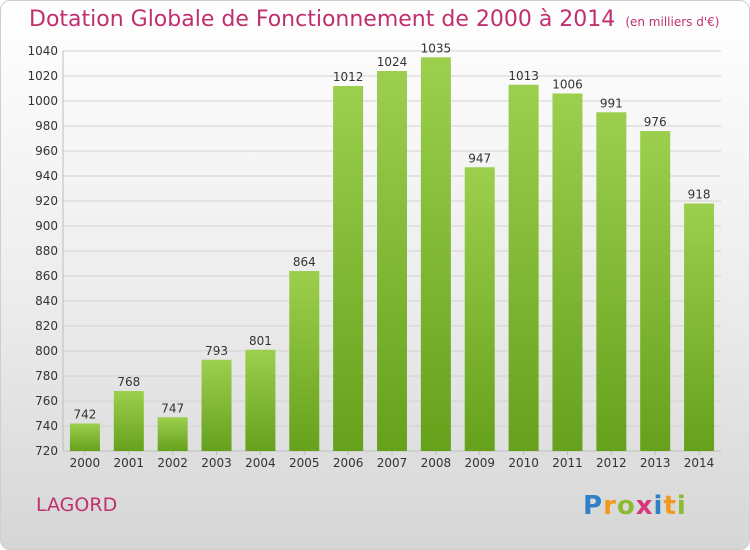 This screenshot has width=750, height=550. I want to click on logo-letter: t, so click(670, 506).